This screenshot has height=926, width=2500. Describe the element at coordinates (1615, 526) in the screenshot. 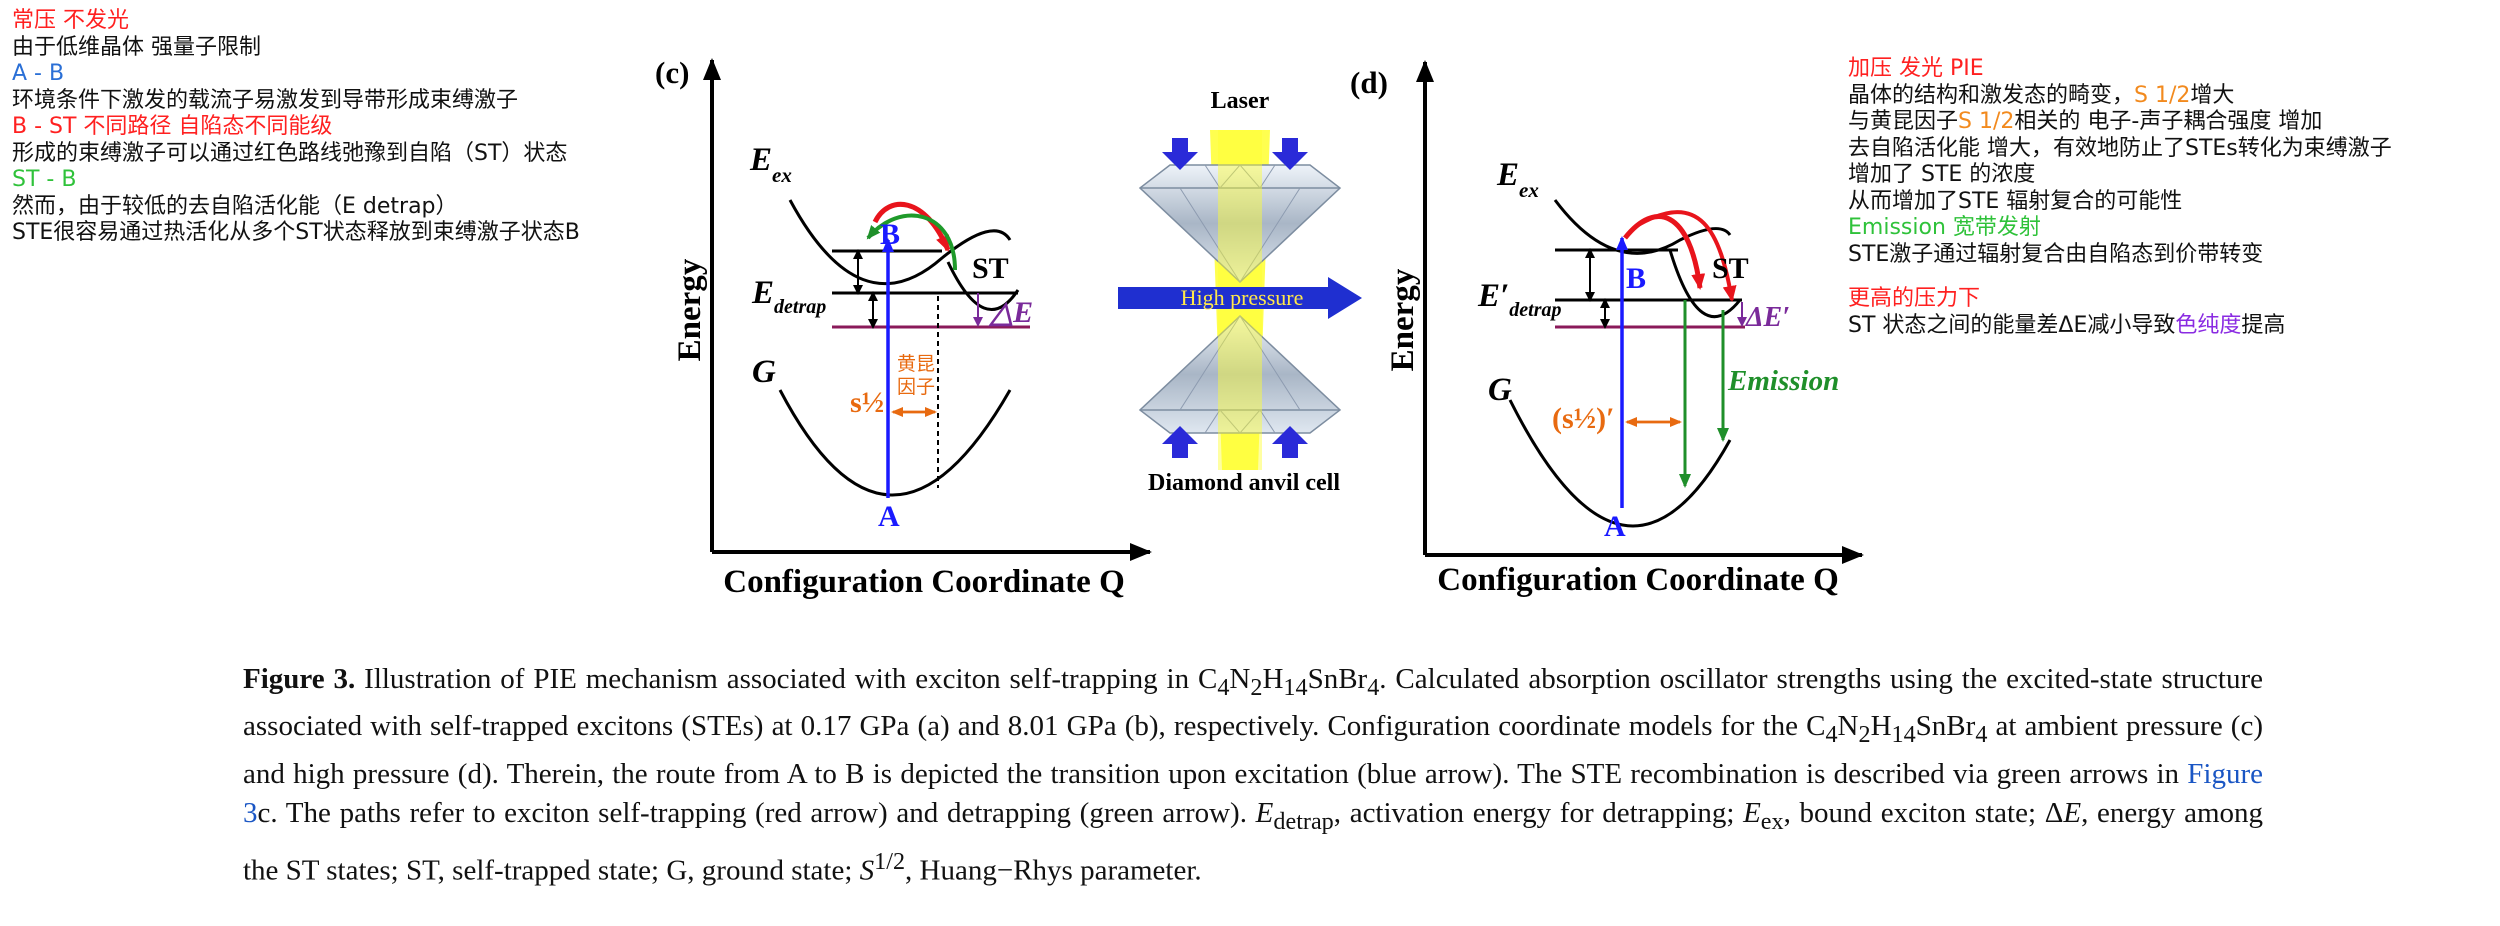

I see `panel-d-a-label: A` at that location.